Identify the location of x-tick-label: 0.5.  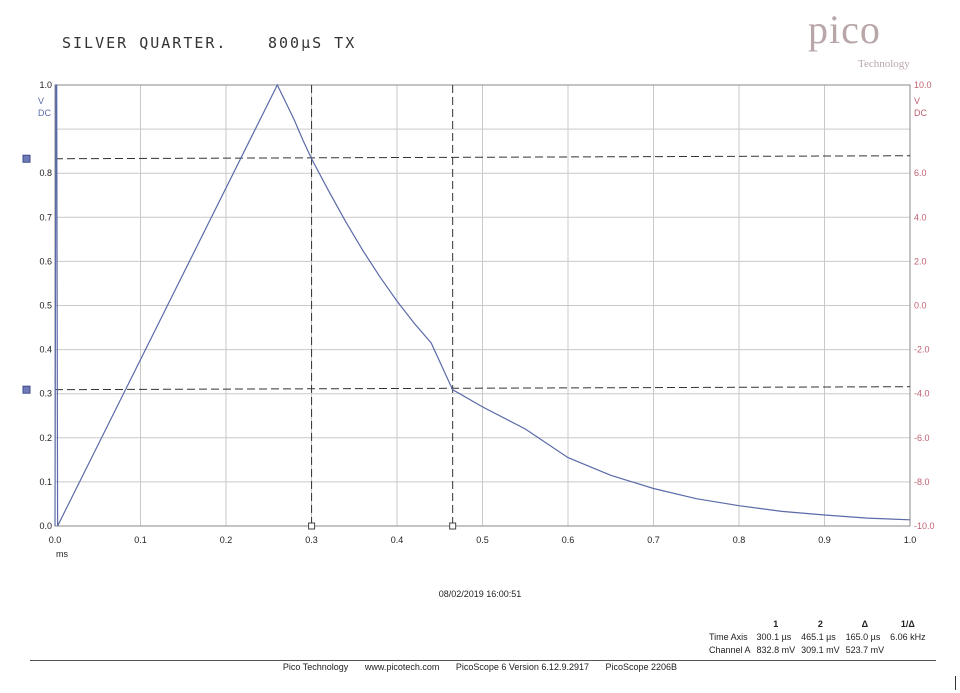
(482, 540).